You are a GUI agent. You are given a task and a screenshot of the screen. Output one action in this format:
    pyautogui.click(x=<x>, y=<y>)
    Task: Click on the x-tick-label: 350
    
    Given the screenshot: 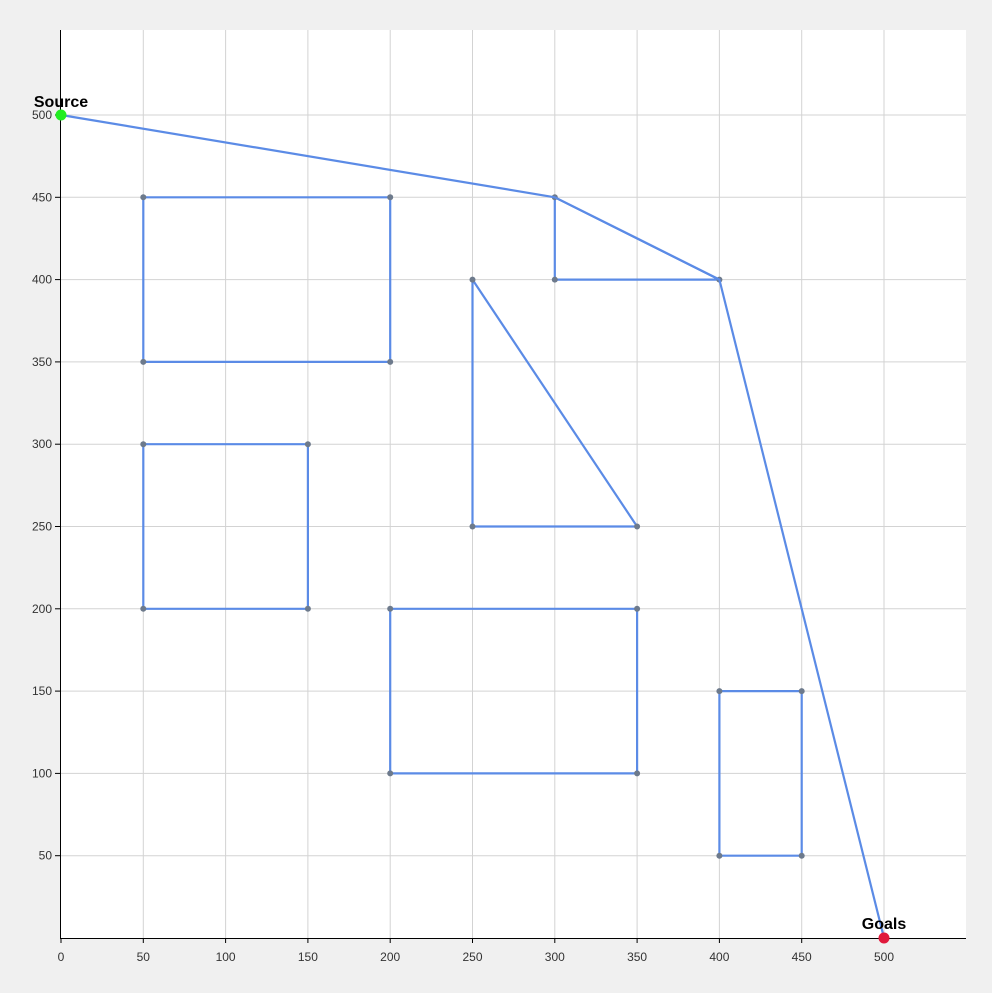 What is the action you would take?
    pyautogui.click(x=637, y=957)
    